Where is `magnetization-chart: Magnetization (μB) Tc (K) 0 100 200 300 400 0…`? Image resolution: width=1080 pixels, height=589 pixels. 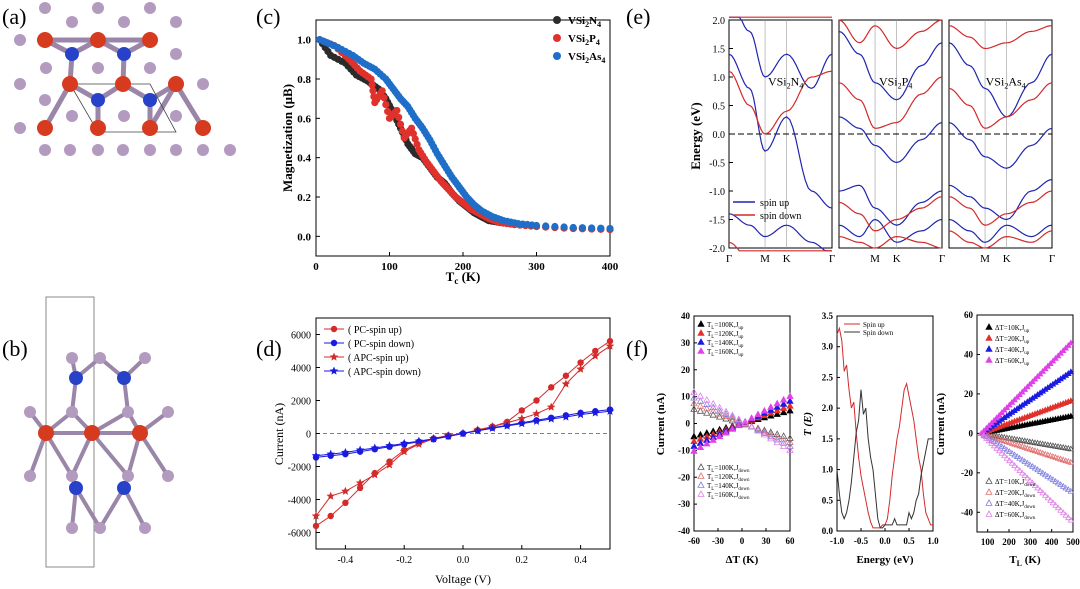
magnetization-chart: Magnetization (μB) Tc (K) 0 100 200 300 400 0… is located at coordinates (449, 150).